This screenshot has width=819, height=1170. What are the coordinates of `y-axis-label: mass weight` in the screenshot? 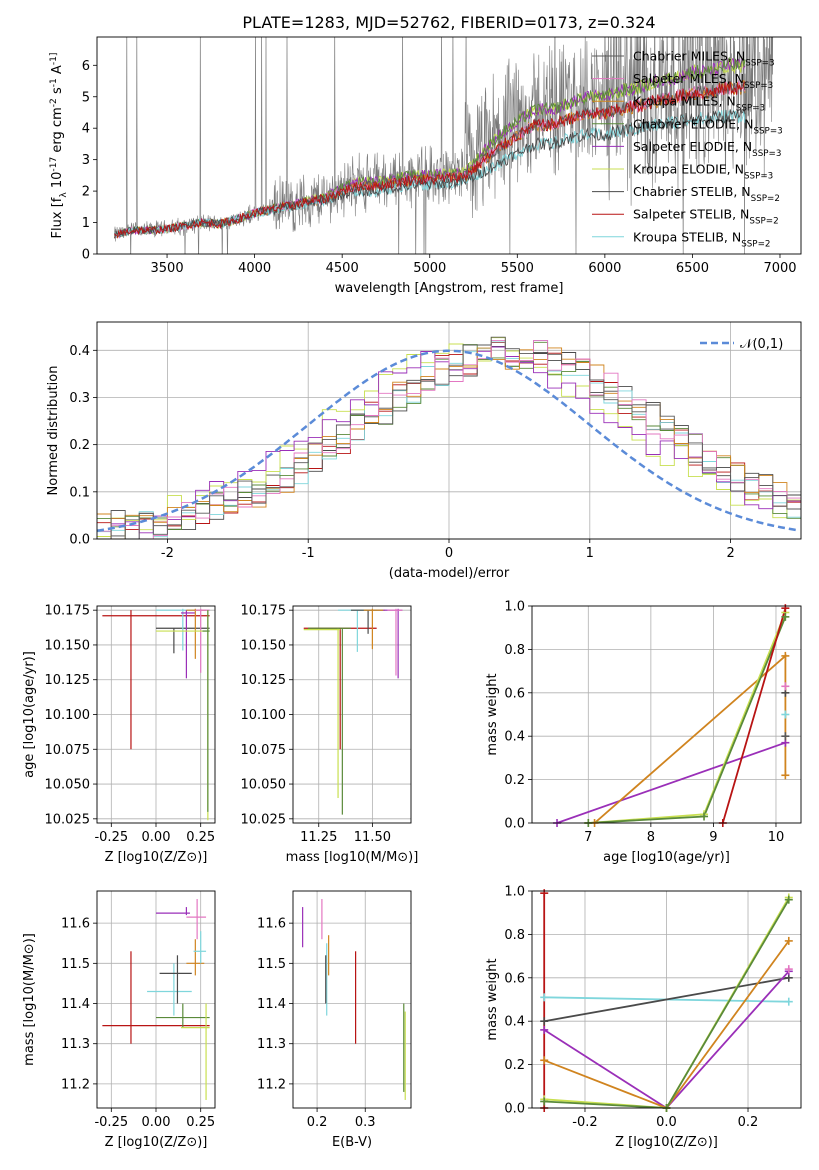 It's located at (492, 999).